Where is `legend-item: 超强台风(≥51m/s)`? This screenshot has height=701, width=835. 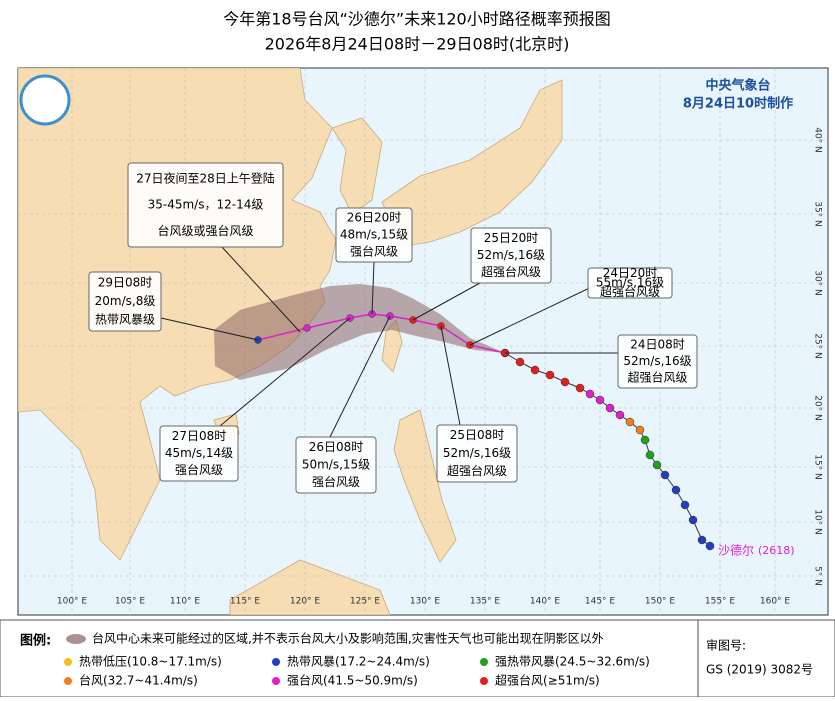
legend-item: 超强台风(≥51m/s) is located at coordinates (547, 680).